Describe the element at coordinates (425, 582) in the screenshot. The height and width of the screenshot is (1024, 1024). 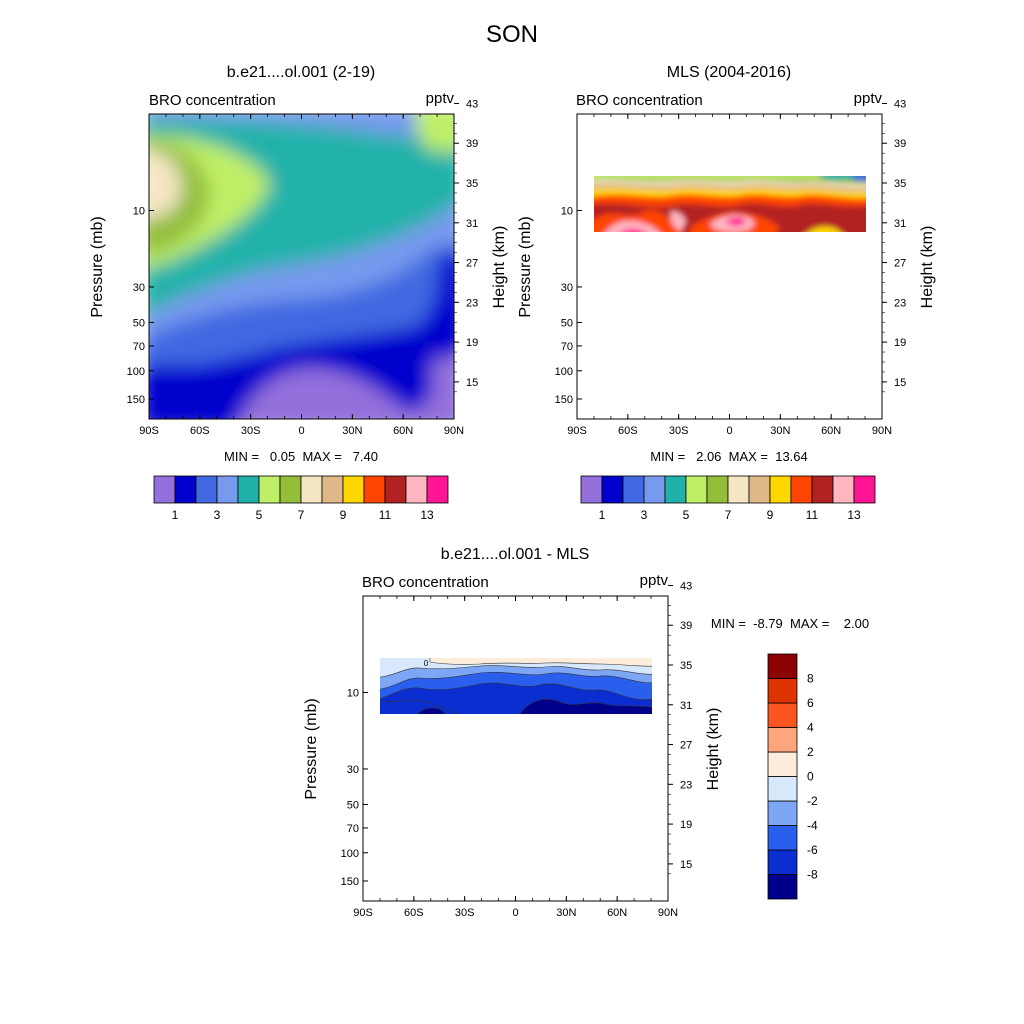
I see `diff-left-label: BRO concentration` at that location.